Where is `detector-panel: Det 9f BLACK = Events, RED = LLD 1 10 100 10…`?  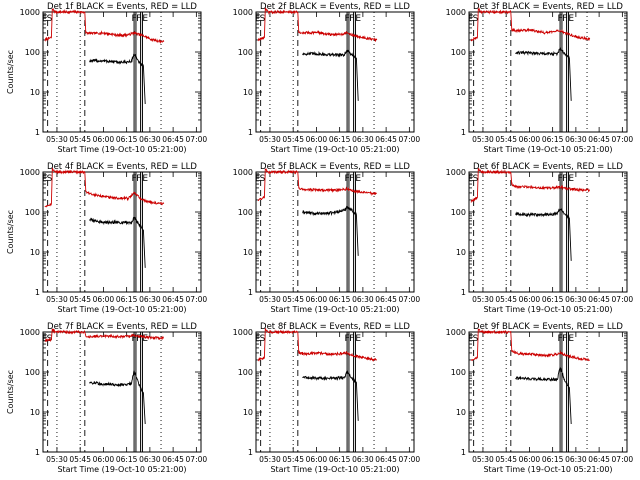 detector-panel: Det 9f BLACK = Events, RED = LLD 1 10 100 10… is located at coordinates (540, 398).